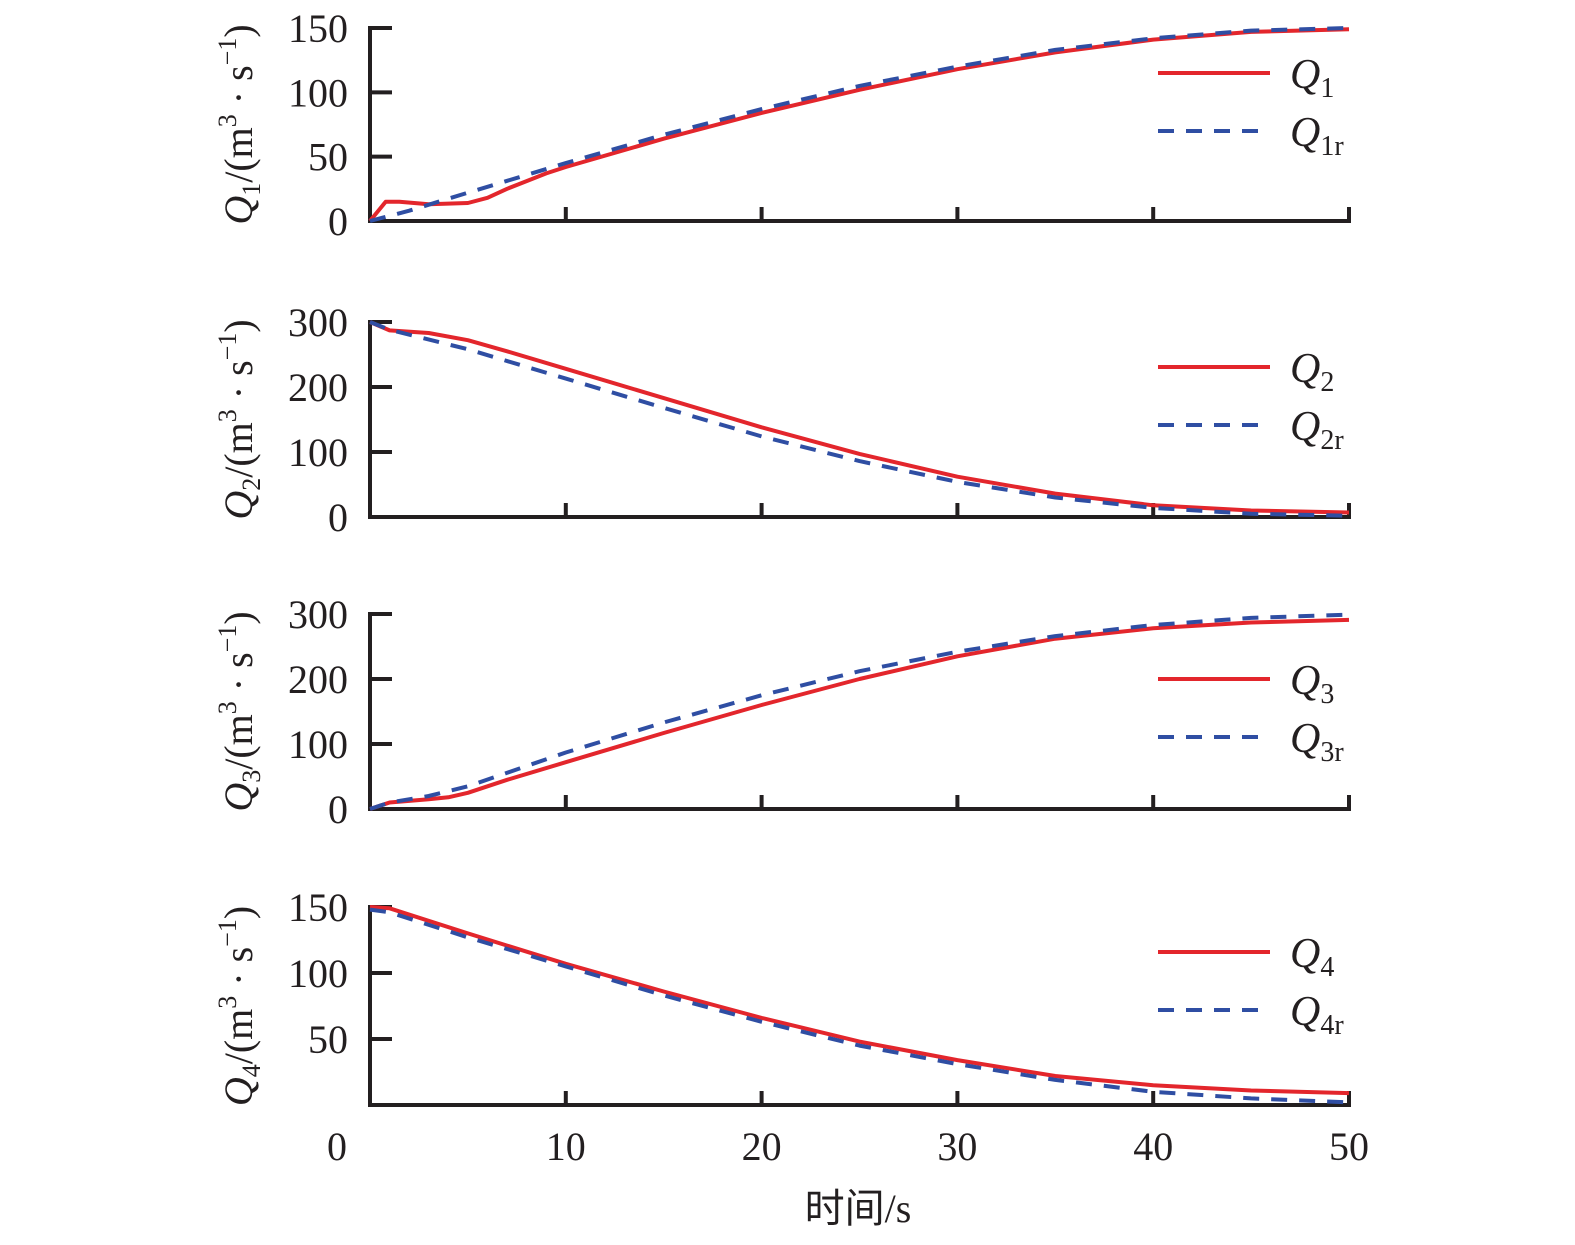 This screenshot has height=1245, width=1575. I want to click on legend-label: Q4r, so click(1317, 1015).